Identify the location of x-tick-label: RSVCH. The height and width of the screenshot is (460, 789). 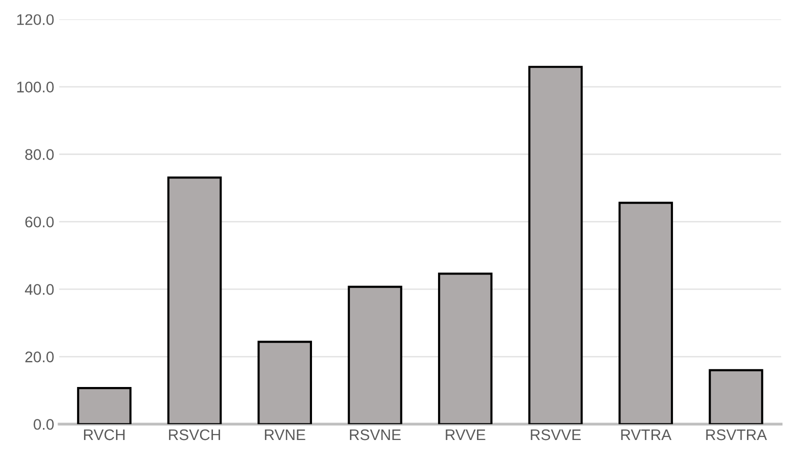
(194, 434).